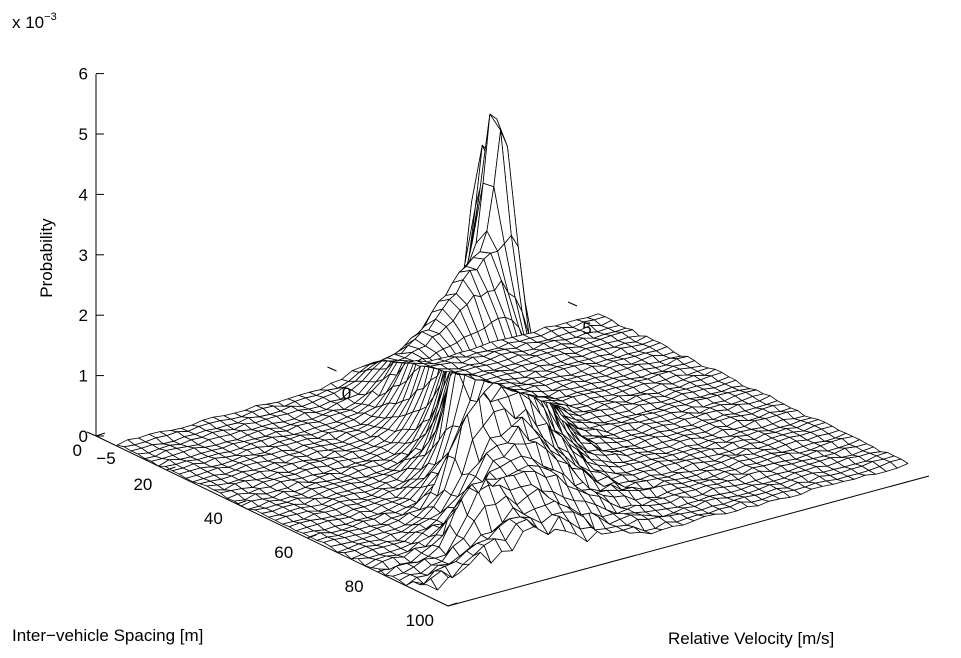  Describe the element at coordinates (283, 552) in the screenshot. I see `spacing-tick-label: 60` at that location.